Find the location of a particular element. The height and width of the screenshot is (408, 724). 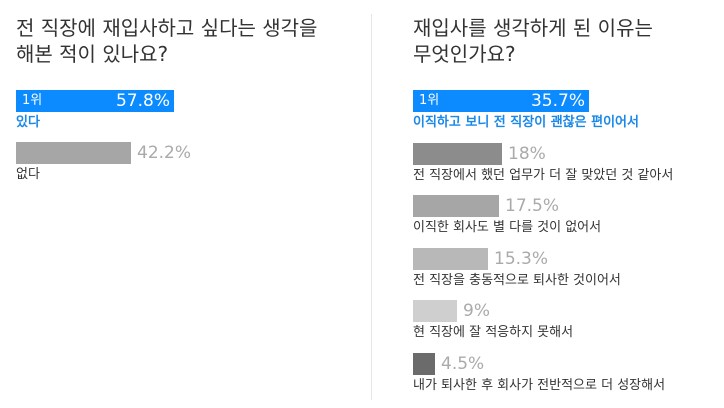

bar-row: 1위 57.8% is located at coordinates (152, 101).